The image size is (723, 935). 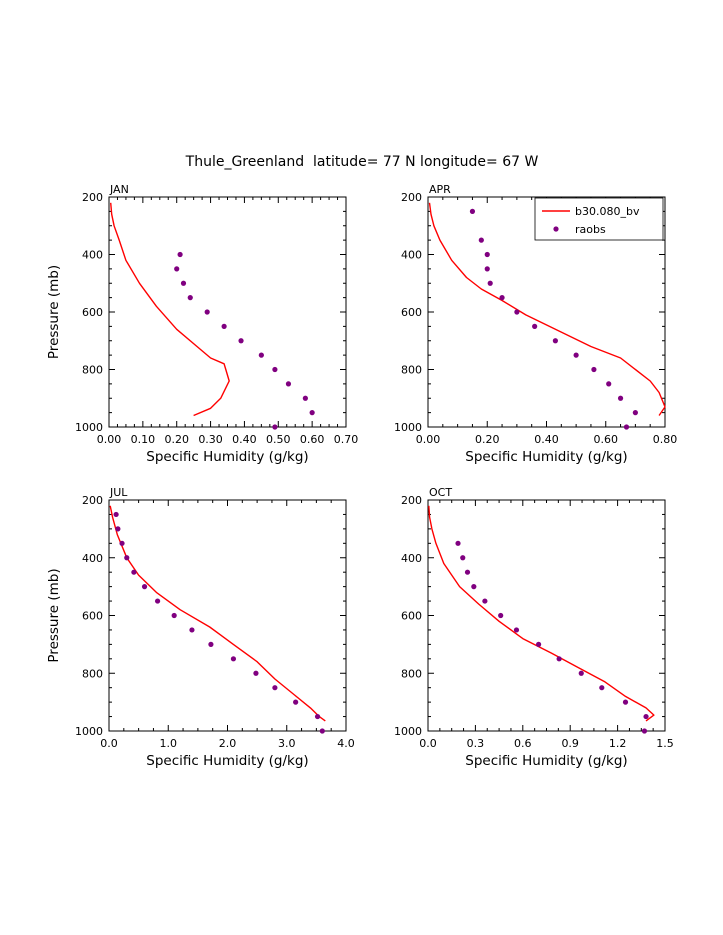 What do you see at coordinates (346, 743) in the screenshot?
I see `x-tick-label: 4.0` at bounding box center [346, 743].